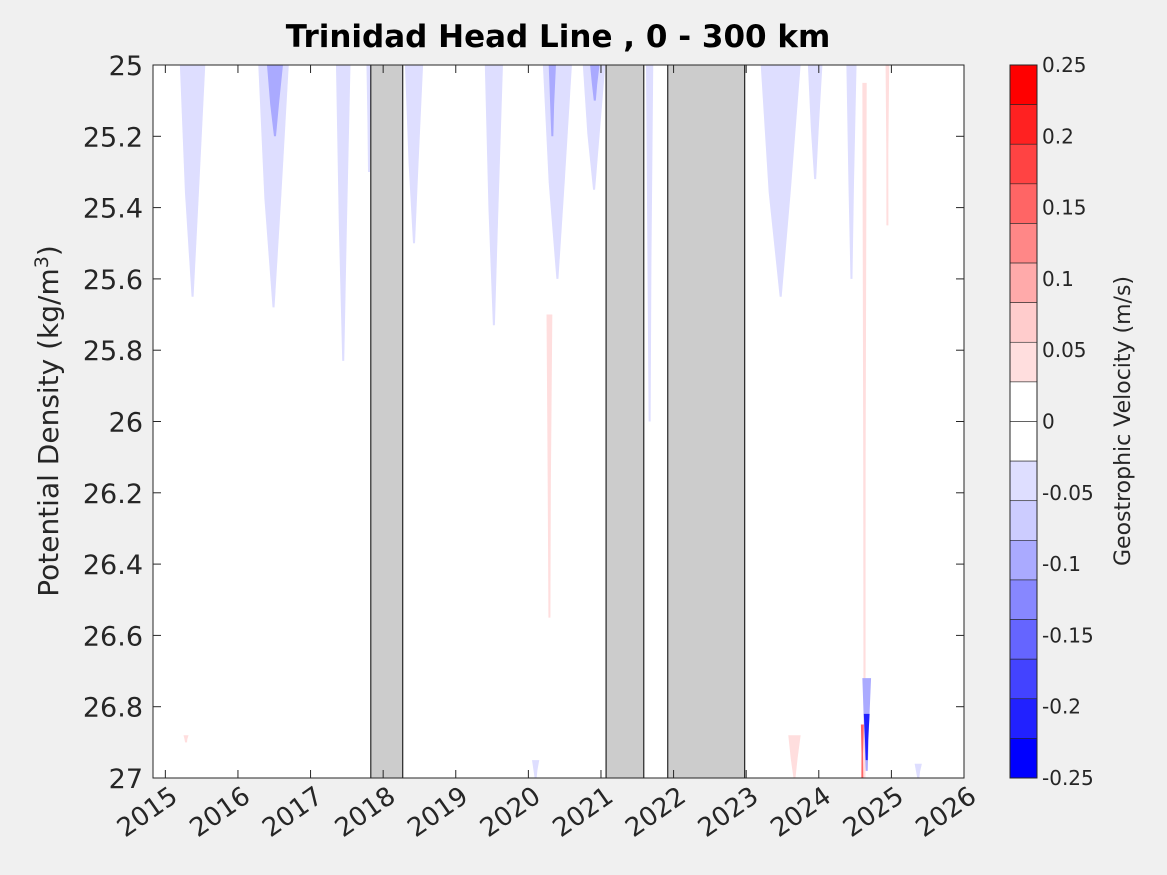 This screenshot has height=875, width=1167. Describe the element at coordinates (655, 812) in the screenshot. I see `x-tick-label-7: 2022` at that location.